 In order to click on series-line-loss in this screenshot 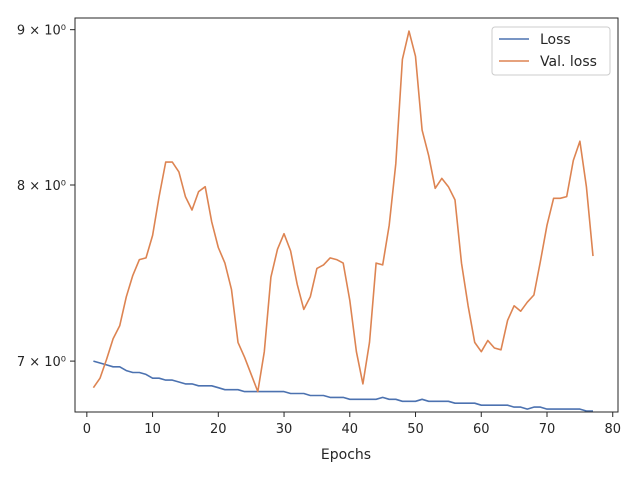, I will do `click(343, 386)`.